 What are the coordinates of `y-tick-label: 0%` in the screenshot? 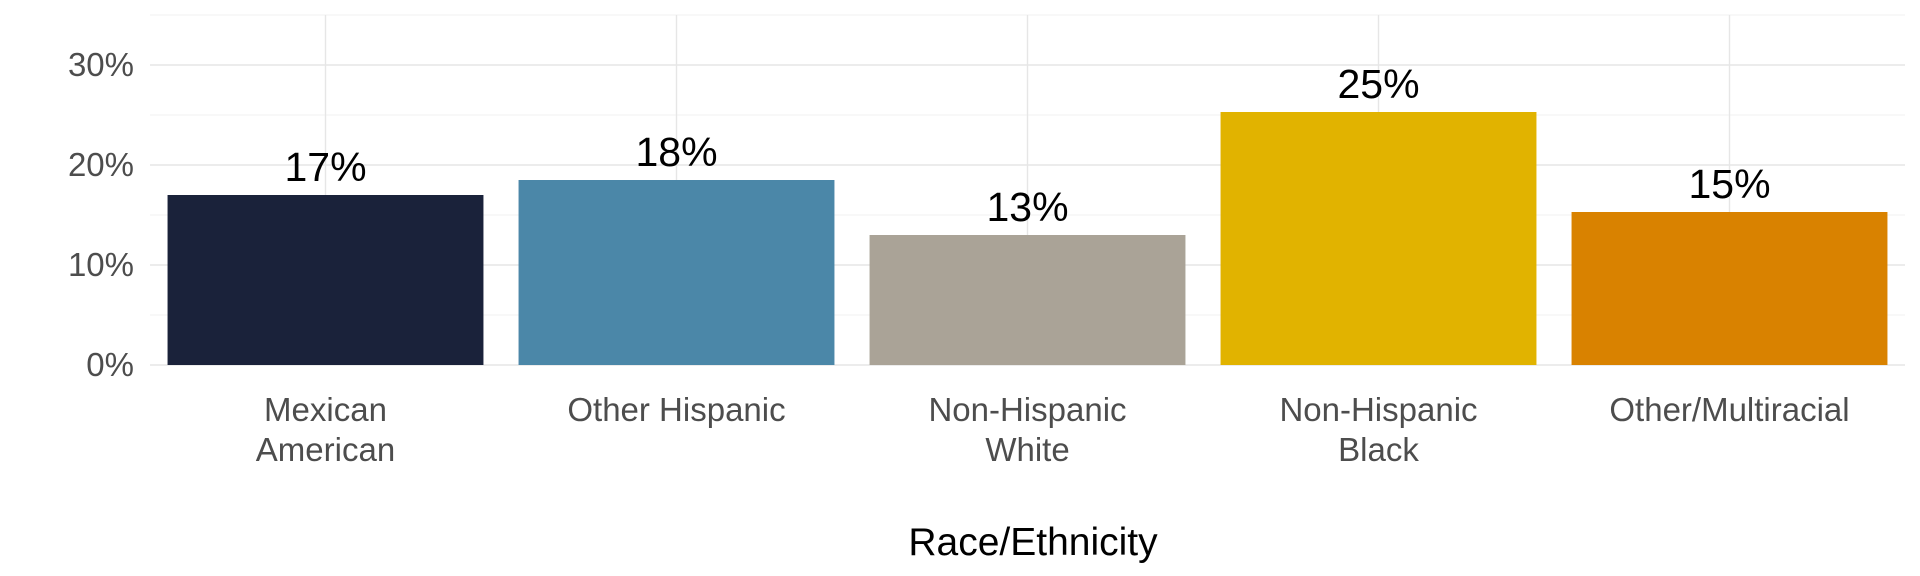 It's located at (110, 364).